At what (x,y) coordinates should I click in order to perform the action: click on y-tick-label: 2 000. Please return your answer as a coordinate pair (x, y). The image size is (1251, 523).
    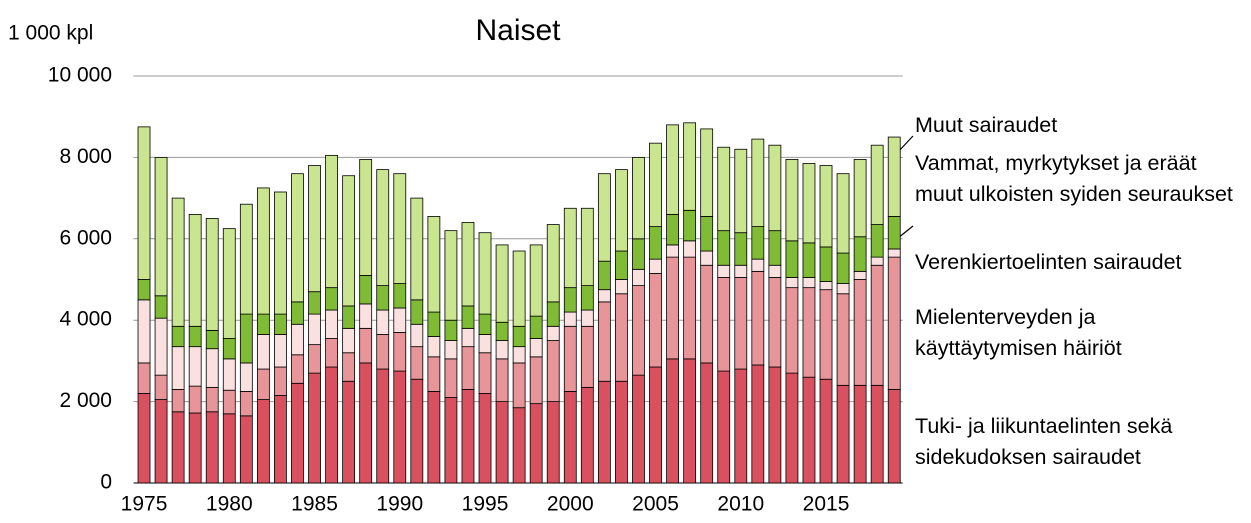
    Looking at the image, I should click on (85, 400).